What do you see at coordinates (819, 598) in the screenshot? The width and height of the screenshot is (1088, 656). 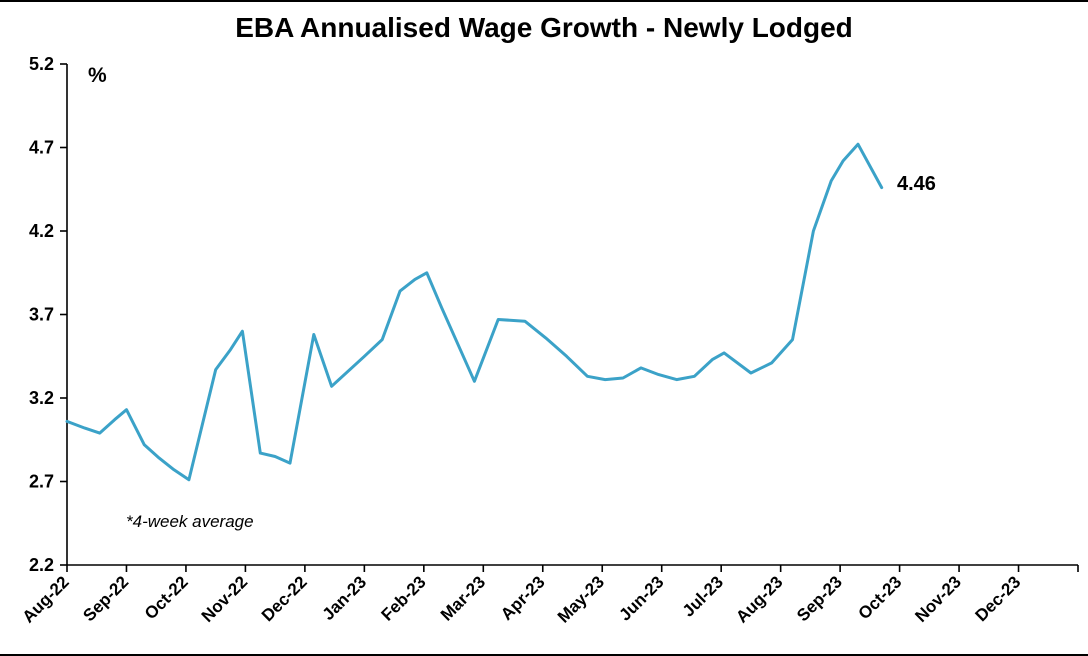 I see `x-tick-label: Sep-23` at bounding box center [819, 598].